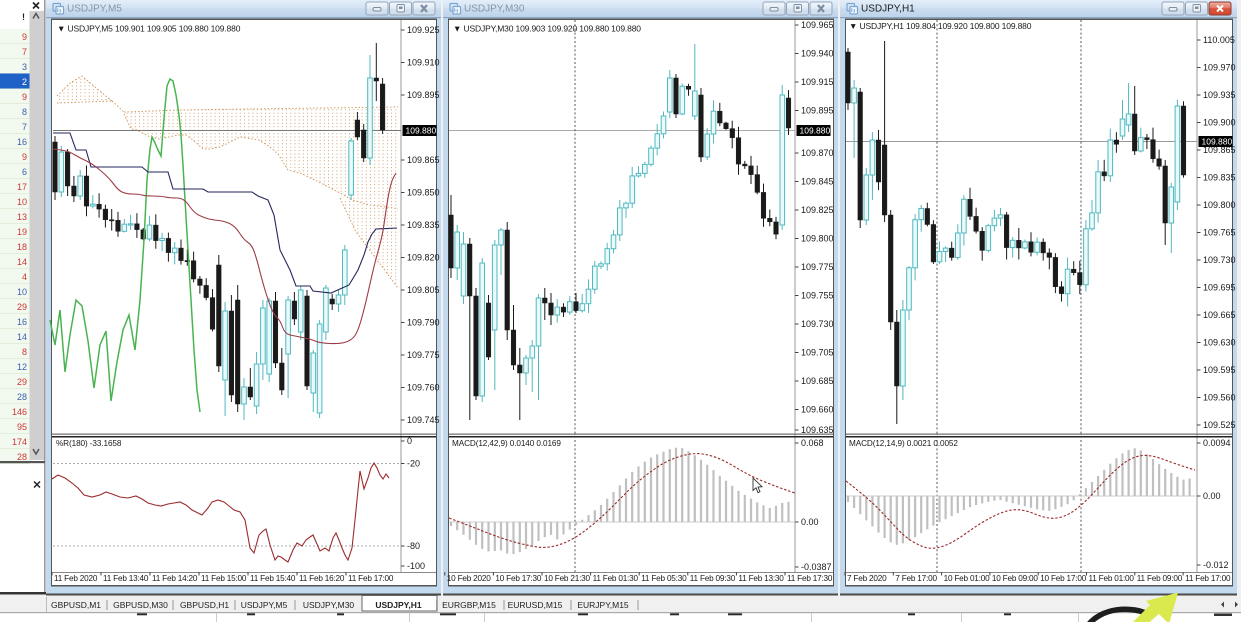 This screenshot has height=622, width=1241. I want to click on svg-text: 0.0094, so click(1217, 443).